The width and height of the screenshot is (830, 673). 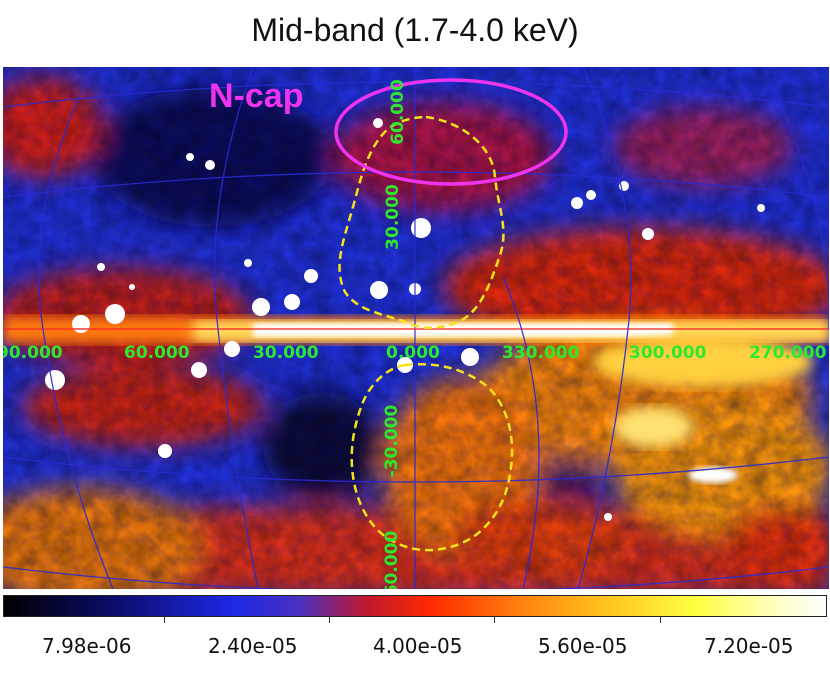 I want to click on colorbar-label: 4.00e-05, so click(x=418, y=646).